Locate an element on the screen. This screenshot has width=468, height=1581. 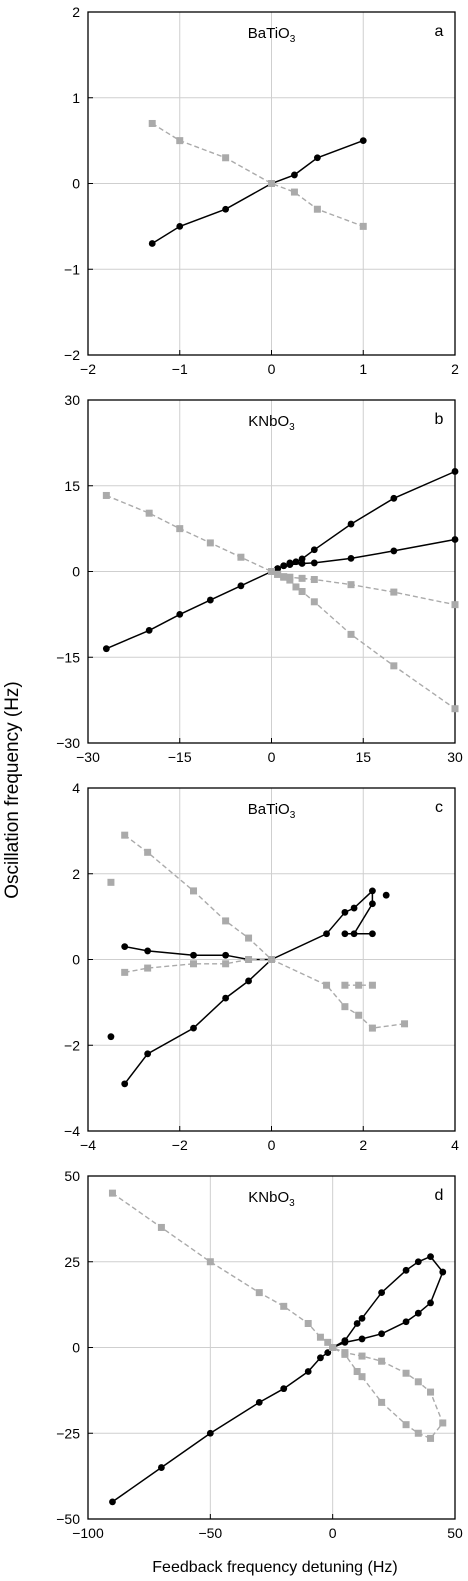
y-tick-label: 1 is located at coordinates (76, 98).